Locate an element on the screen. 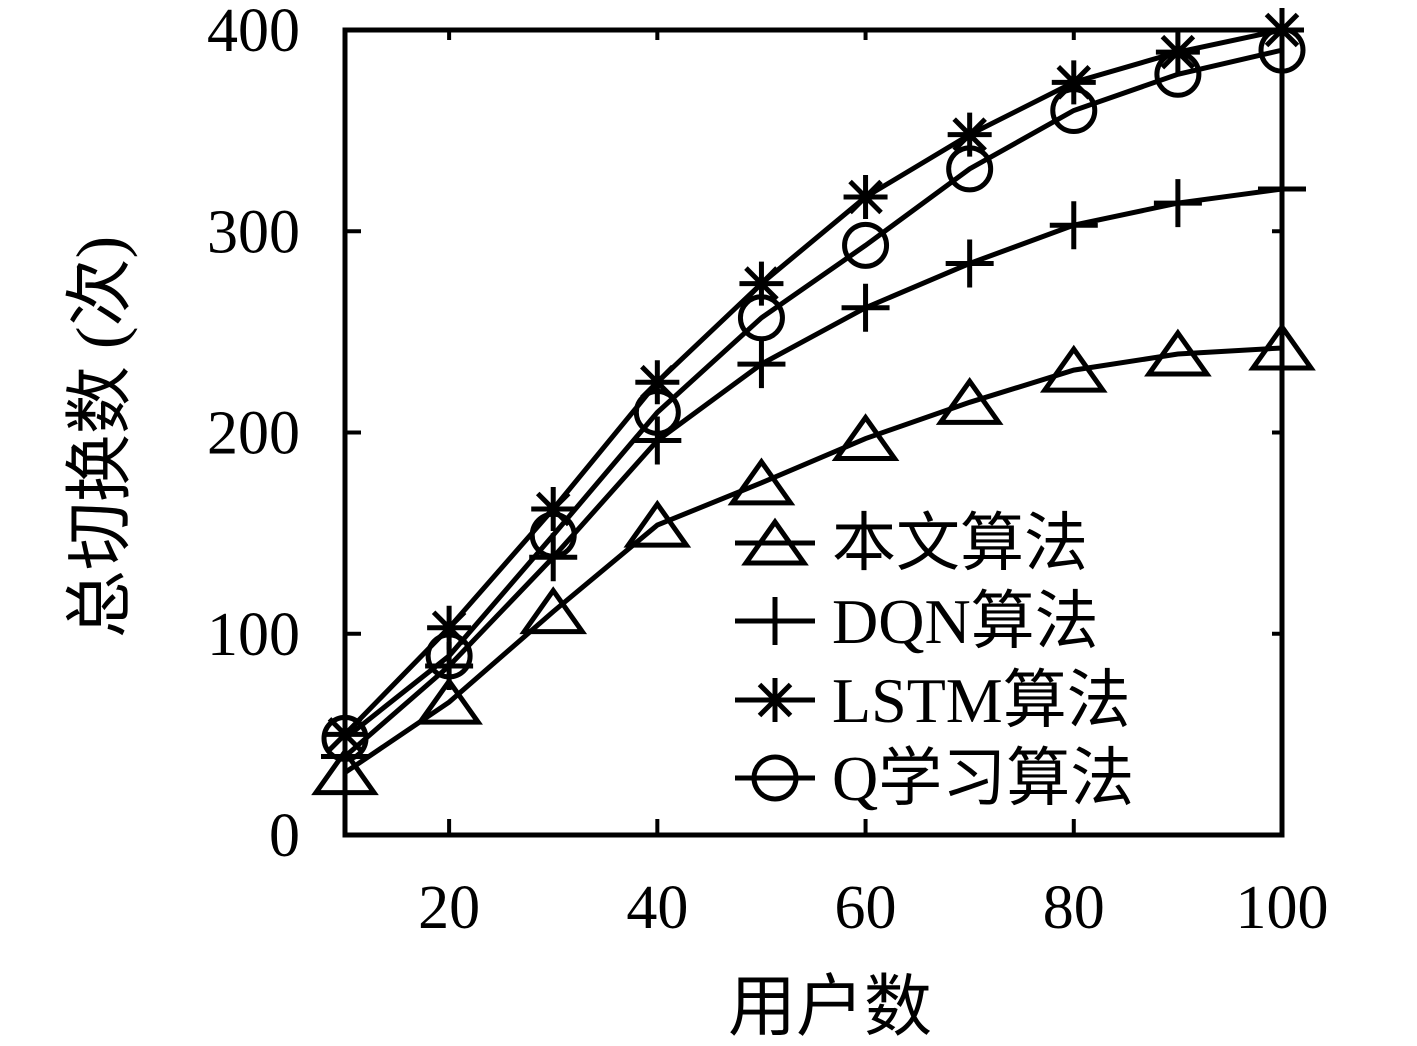 This screenshot has height=1046, width=1417. legend-circle-icon is located at coordinates (775, 778).